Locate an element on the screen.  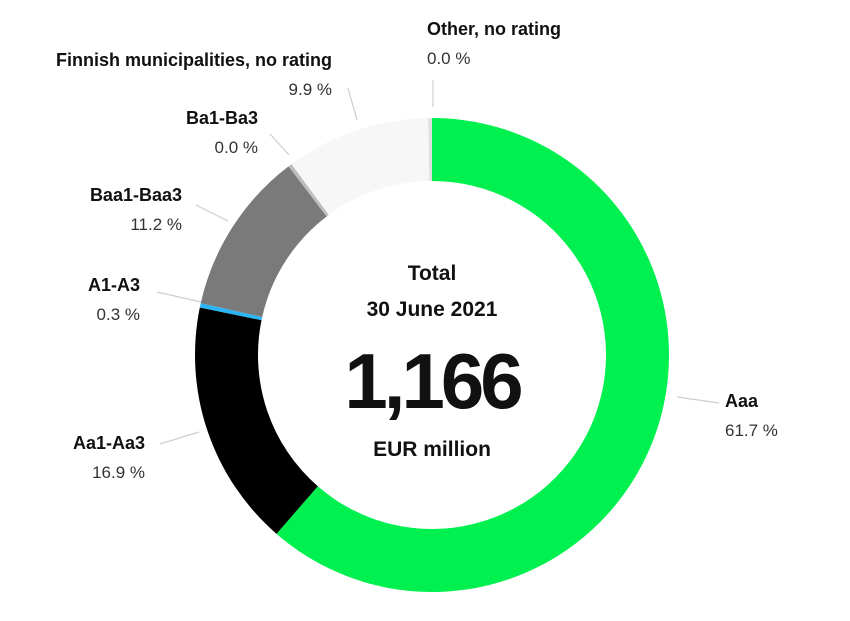
center-title-line2: 30 June 2021 is located at coordinates (432, 309).